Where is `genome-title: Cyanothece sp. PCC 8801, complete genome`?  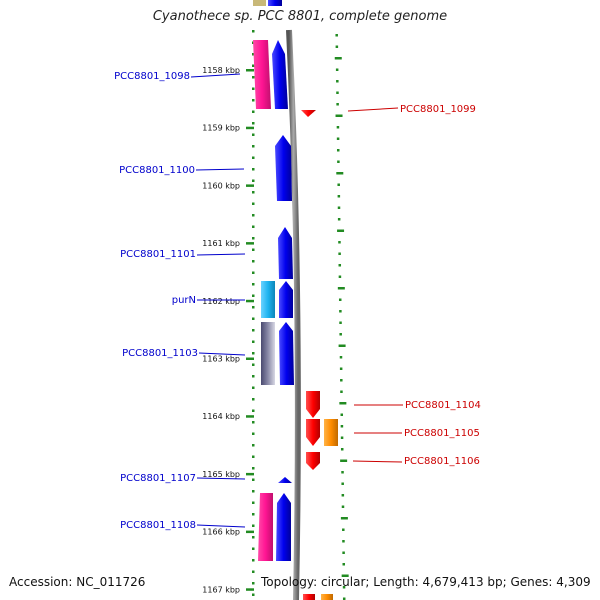 genome-title: Cyanothece sp. PCC 8801, complete genome is located at coordinates (300, 16).